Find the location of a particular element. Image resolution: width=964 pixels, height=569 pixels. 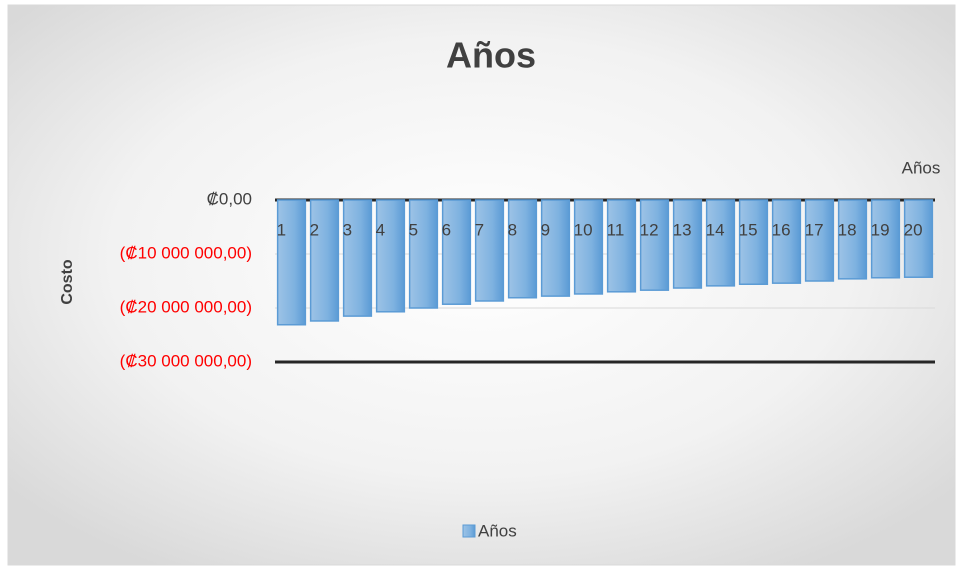

x-tick-label: 5 is located at coordinates (413, 229).